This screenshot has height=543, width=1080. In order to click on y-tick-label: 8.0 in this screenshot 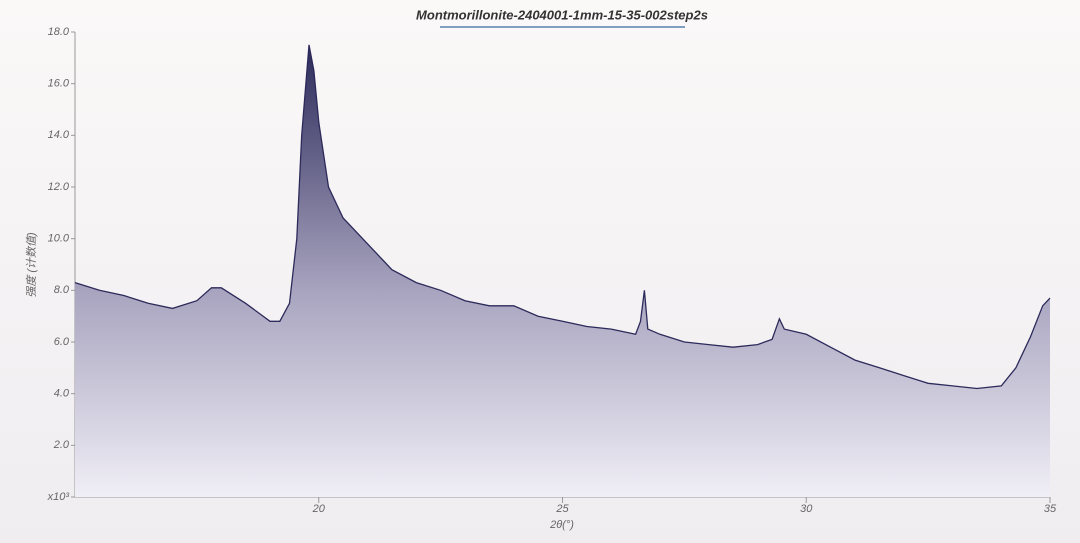, I will do `click(62, 290)`.